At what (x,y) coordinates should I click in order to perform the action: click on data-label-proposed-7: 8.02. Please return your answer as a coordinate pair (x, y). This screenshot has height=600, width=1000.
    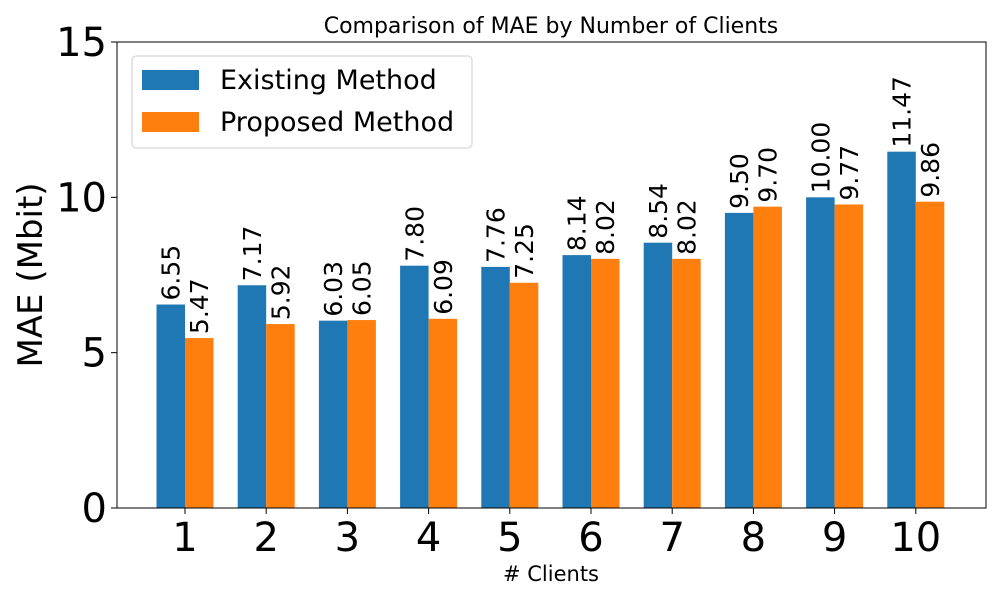
    Looking at the image, I should click on (686, 227).